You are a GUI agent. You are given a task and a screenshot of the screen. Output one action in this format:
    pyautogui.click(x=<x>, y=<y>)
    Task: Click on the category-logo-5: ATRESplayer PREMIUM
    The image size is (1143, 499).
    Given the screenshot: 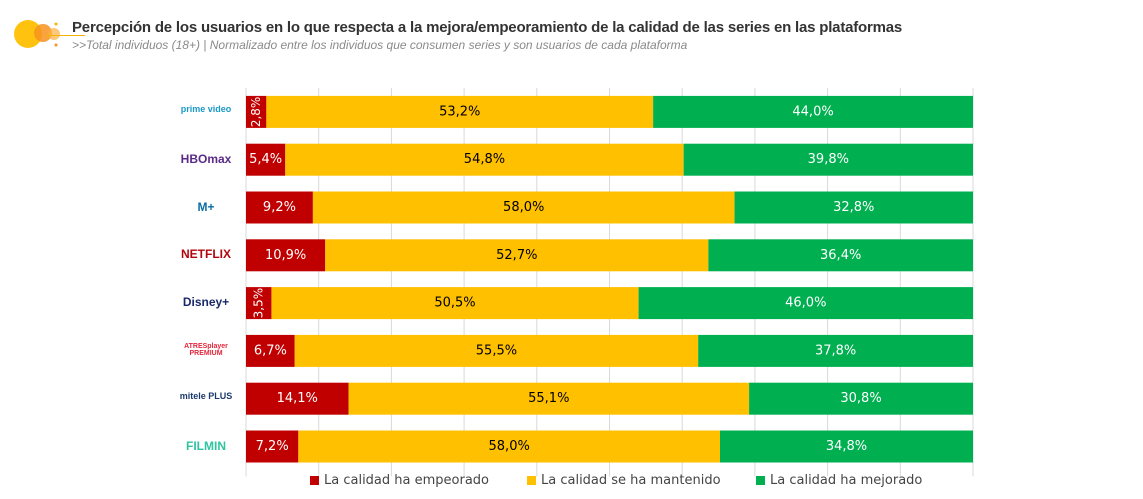 What is the action you would take?
    pyautogui.click(x=206, y=349)
    